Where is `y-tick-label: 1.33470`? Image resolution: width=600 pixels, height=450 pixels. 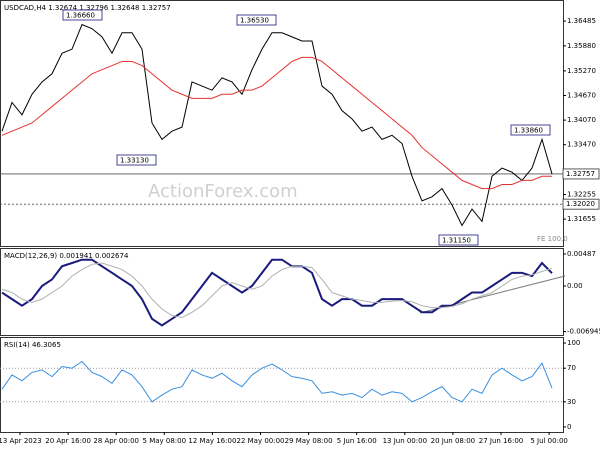
y-tick-label: 1.33470 is located at coordinates (581, 145).